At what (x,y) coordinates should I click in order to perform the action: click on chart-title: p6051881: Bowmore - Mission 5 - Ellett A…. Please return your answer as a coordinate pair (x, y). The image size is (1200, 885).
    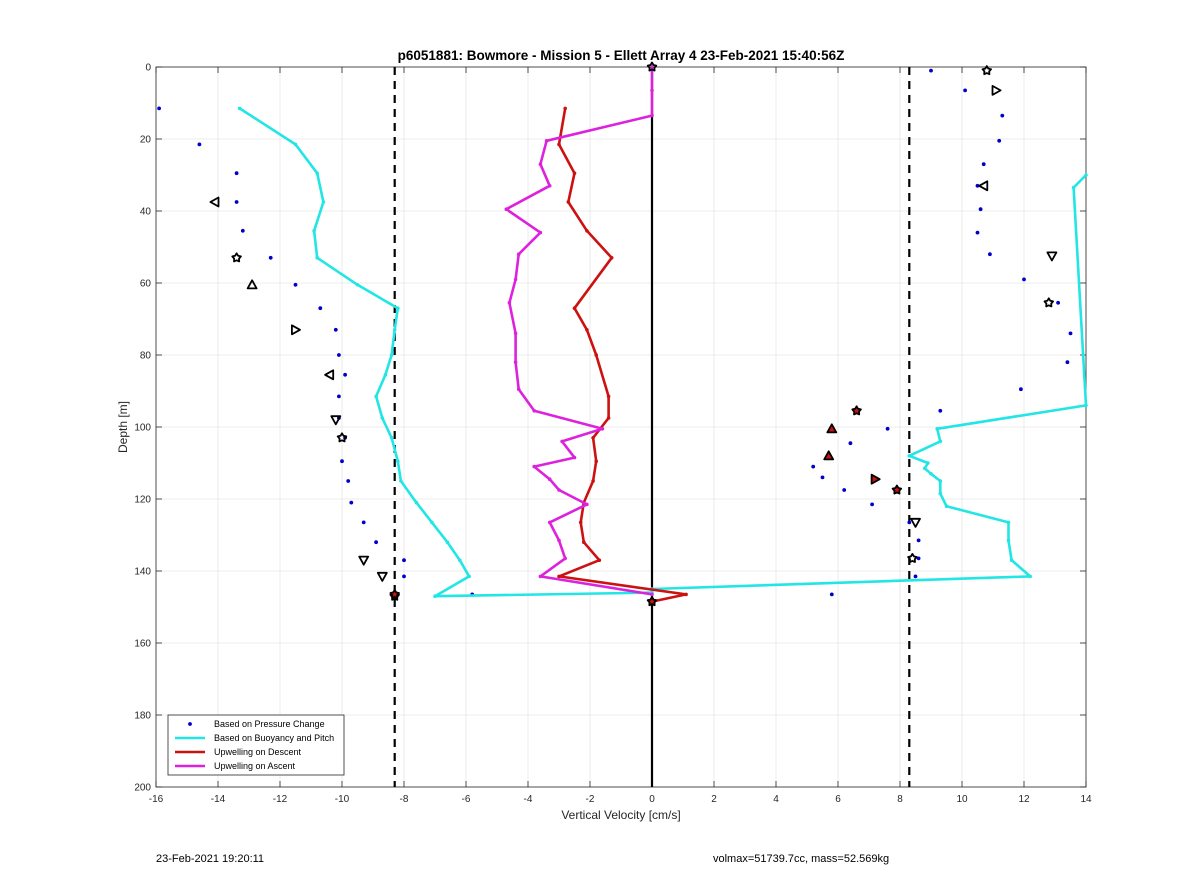
    Looking at the image, I should click on (621, 55).